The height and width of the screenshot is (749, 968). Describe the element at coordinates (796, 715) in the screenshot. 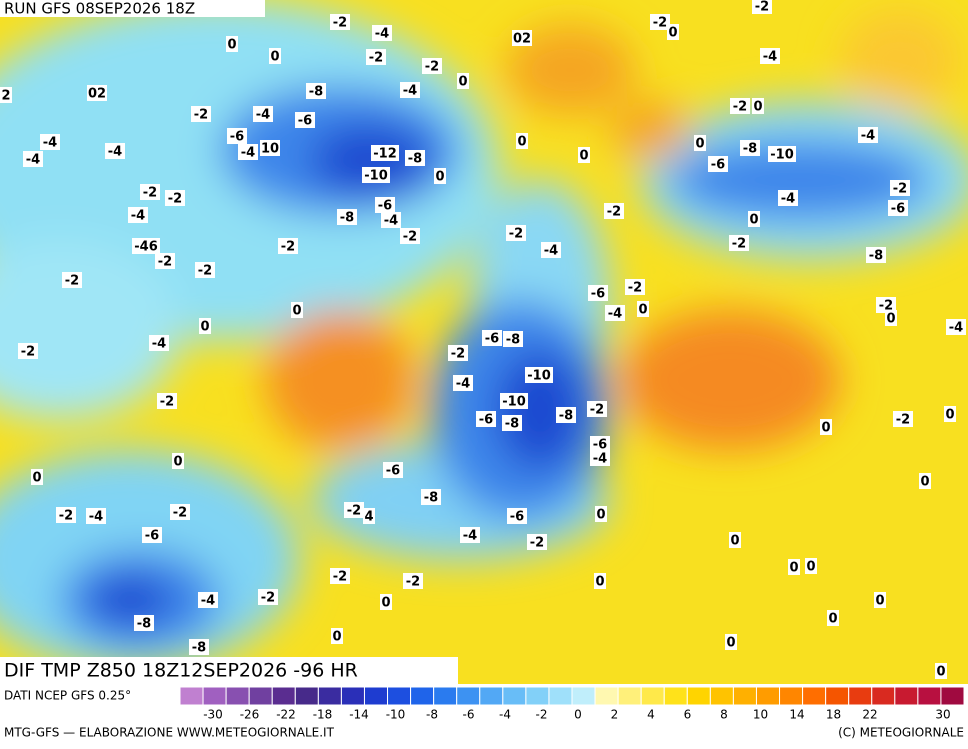

I see `colorbar-label: 14` at that location.